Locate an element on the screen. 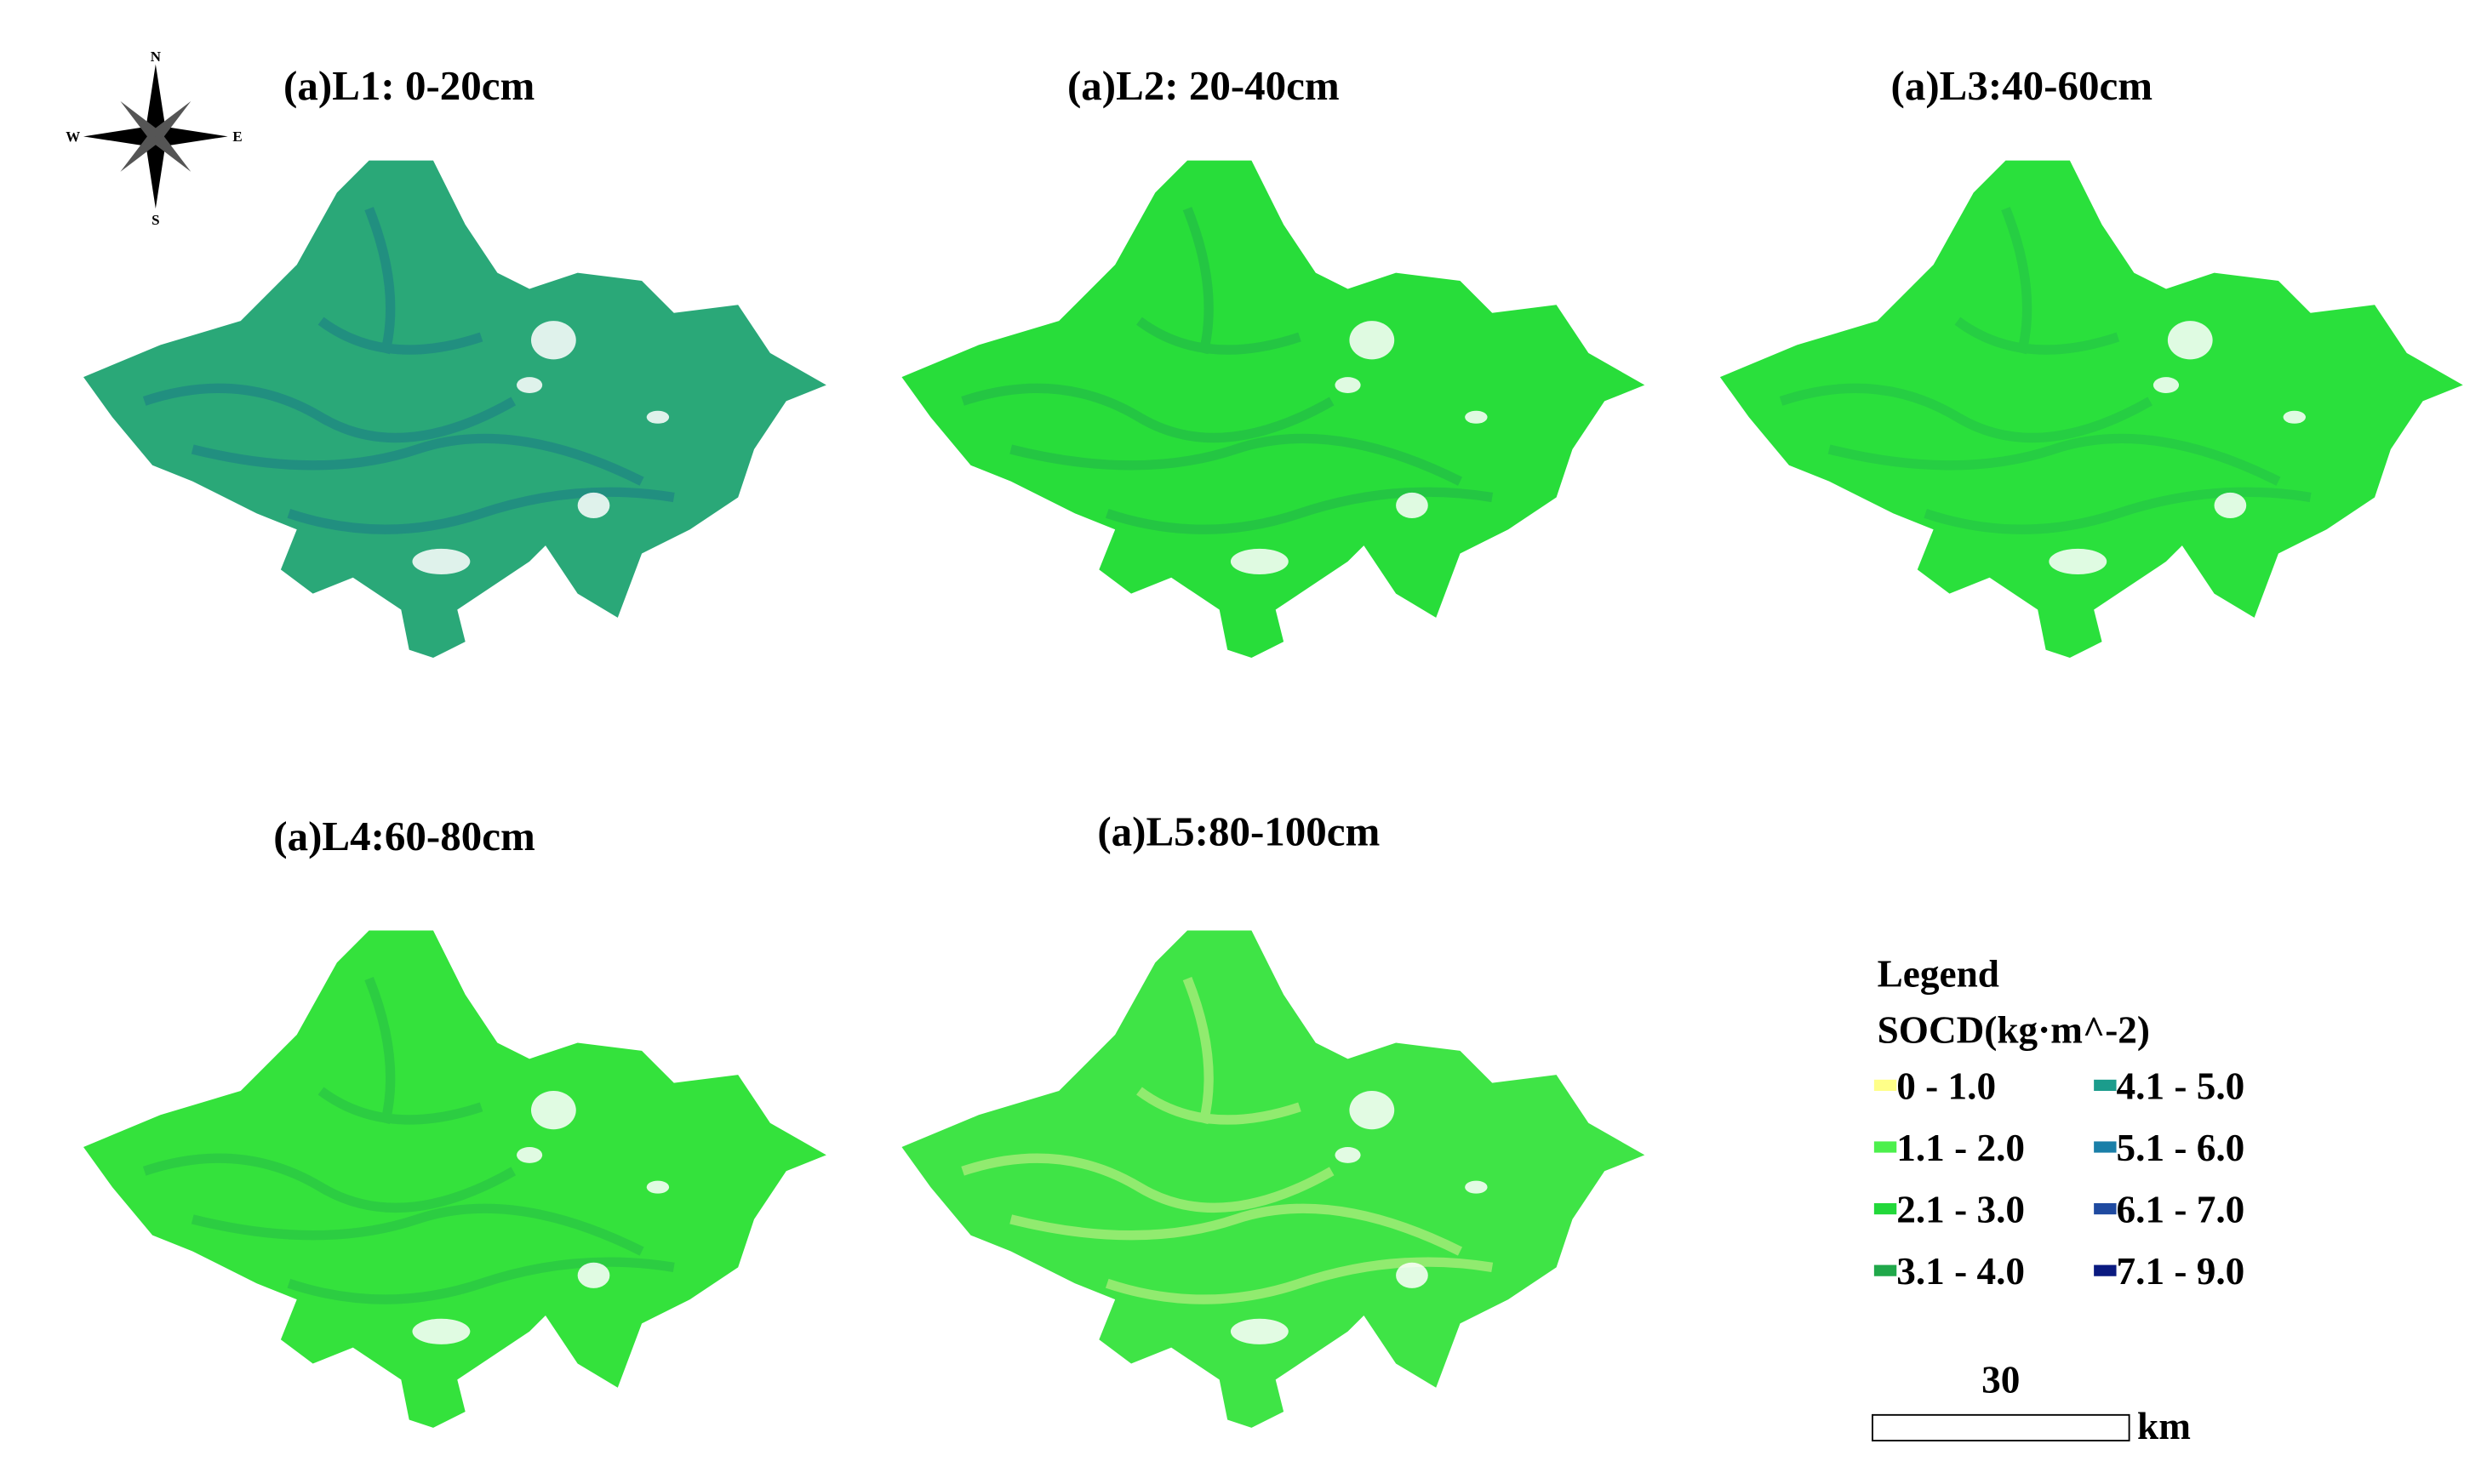 The height and width of the screenshot is (1484, 2487). legend-label: 4.1 - 5.0 is located at coordinates (2181, 1085).